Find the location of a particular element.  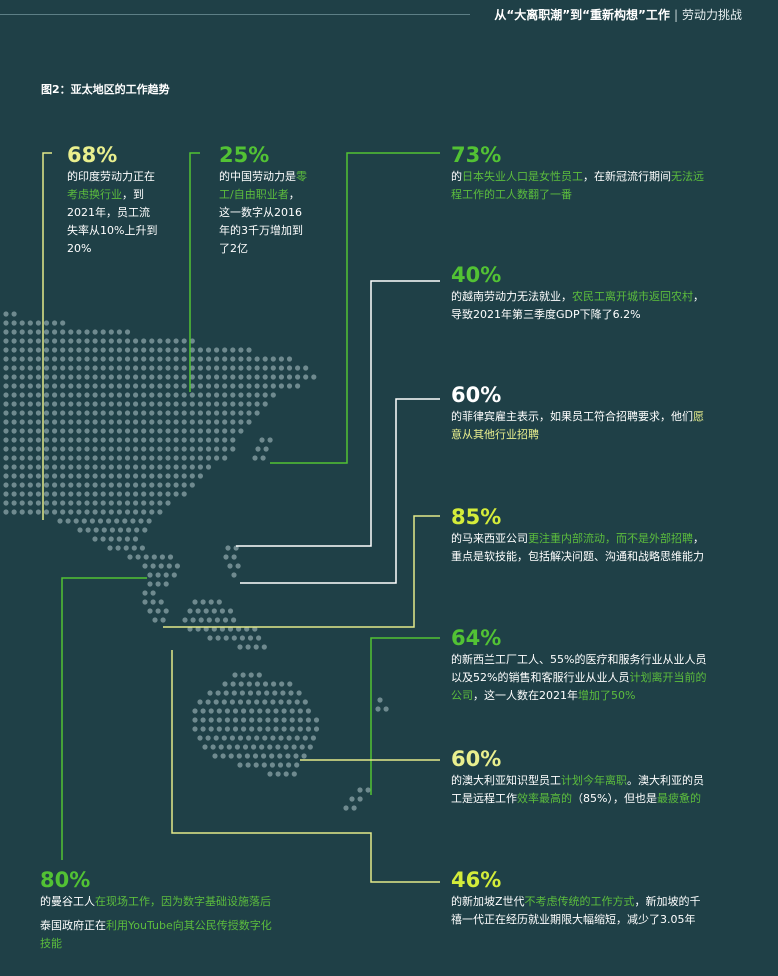

australia-highlight-1: 计划今年离职 is located at coordinates (594, 780).